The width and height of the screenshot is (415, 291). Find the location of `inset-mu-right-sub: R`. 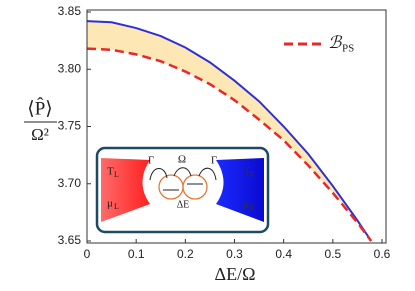

inset-mu-right-sub: R is located at coordinates (251, 208).